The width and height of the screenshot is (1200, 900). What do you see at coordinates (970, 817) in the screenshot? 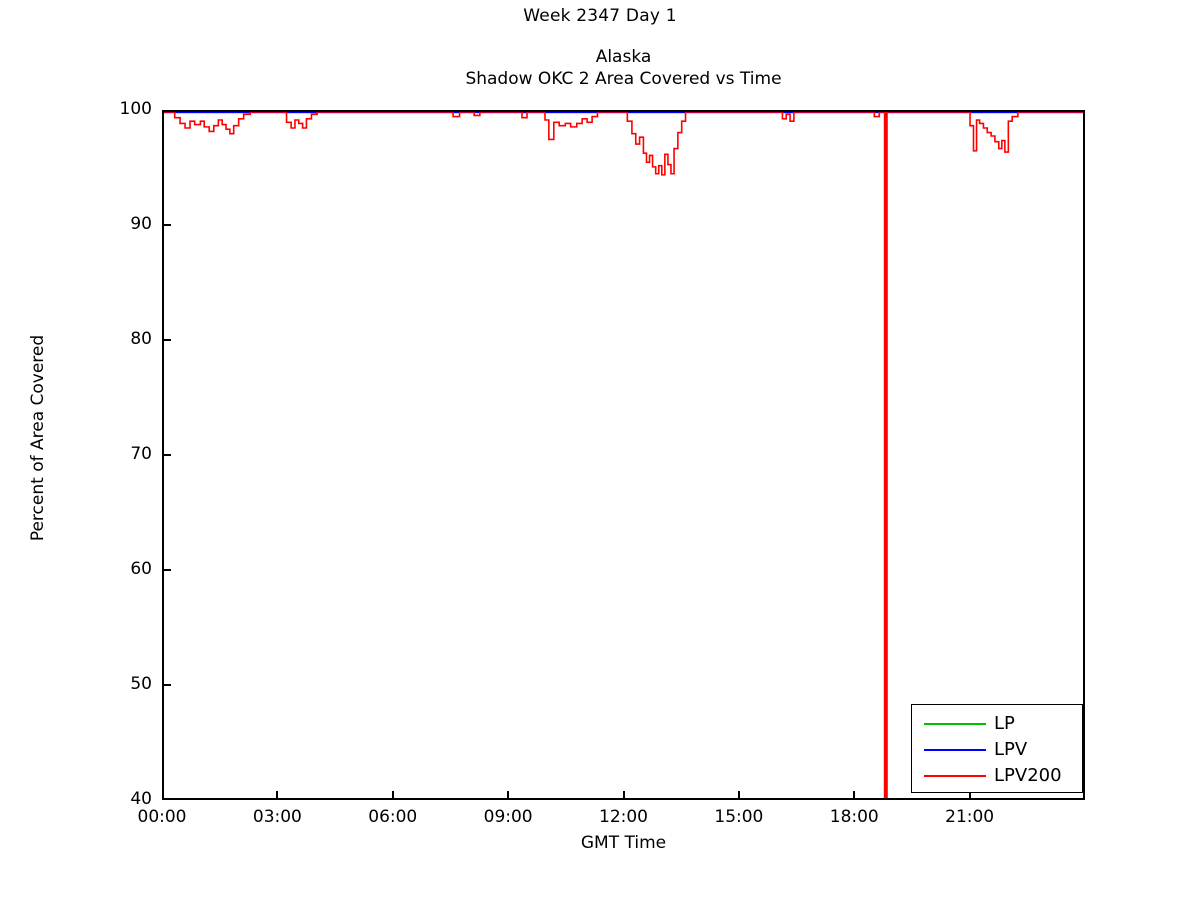
I see `x-tick-label: 21:00` at bounding box center [970, 817].